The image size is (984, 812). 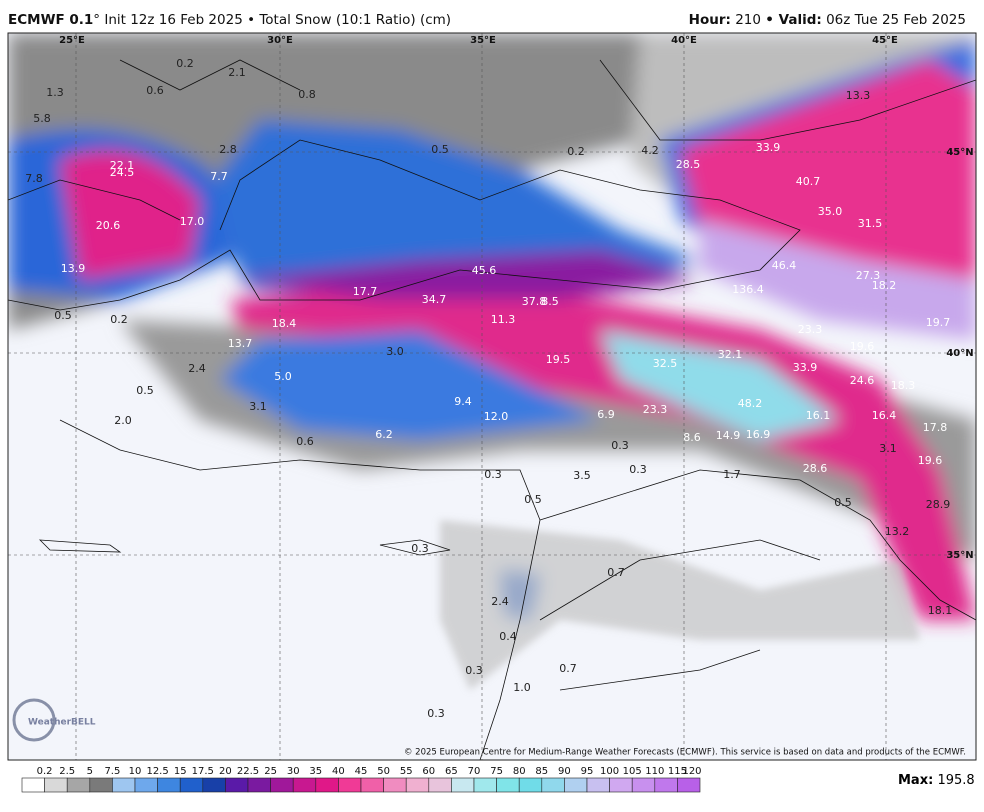 I want to click on snow-label: 28.5, so click(x=688, y=164).